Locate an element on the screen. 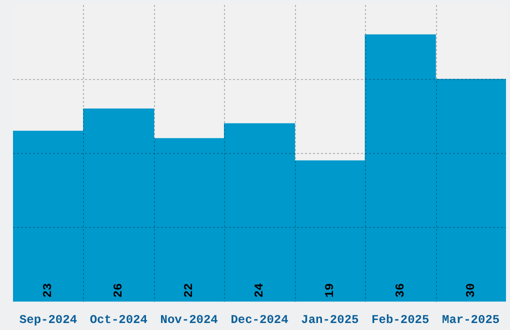  x-tick-label: Mar-2025 is located at coordinates (471, 319).